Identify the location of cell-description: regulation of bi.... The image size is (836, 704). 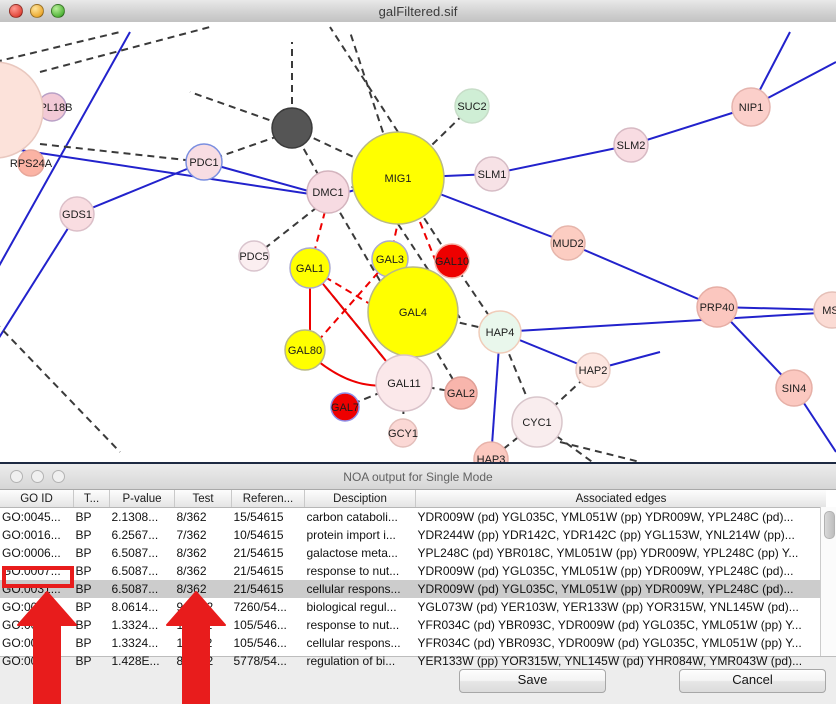
(351, 661).